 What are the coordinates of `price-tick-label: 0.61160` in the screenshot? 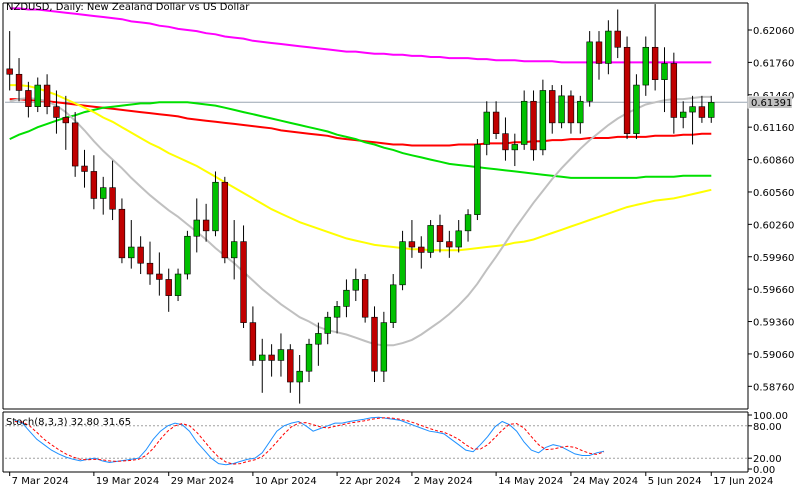 It's located at (773, 128).